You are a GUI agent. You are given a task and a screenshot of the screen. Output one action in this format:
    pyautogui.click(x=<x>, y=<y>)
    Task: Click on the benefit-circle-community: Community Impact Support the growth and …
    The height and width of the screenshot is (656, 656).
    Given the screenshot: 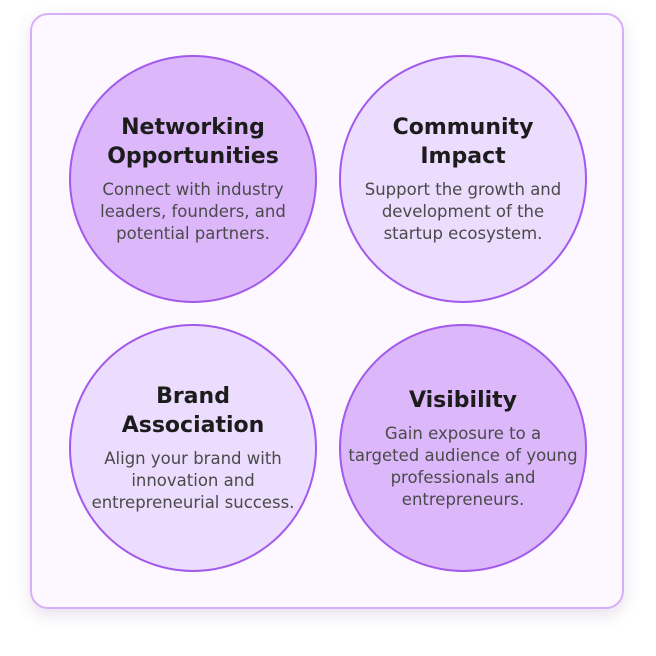 What is the action you would take?
    pyautogui.click(x=463, y=179)
    